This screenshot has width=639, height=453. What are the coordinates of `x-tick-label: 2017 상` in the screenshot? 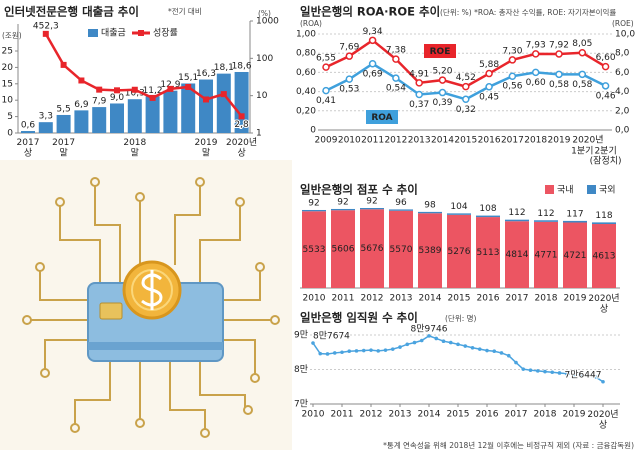 It's located at (28, 148).